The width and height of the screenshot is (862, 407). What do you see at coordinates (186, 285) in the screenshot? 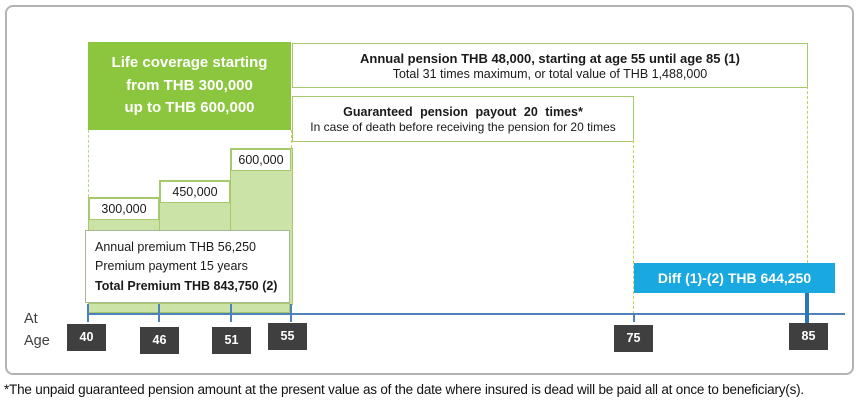
I see `premium-total: Total Premium THB 843,750 (2)` at bounding box center [186, 285].